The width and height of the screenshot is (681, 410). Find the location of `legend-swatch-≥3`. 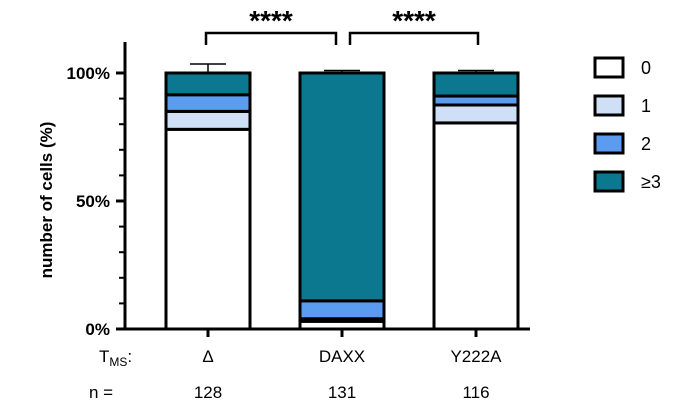

legend-swatch-≥3 is located at coordinates (609, 181).